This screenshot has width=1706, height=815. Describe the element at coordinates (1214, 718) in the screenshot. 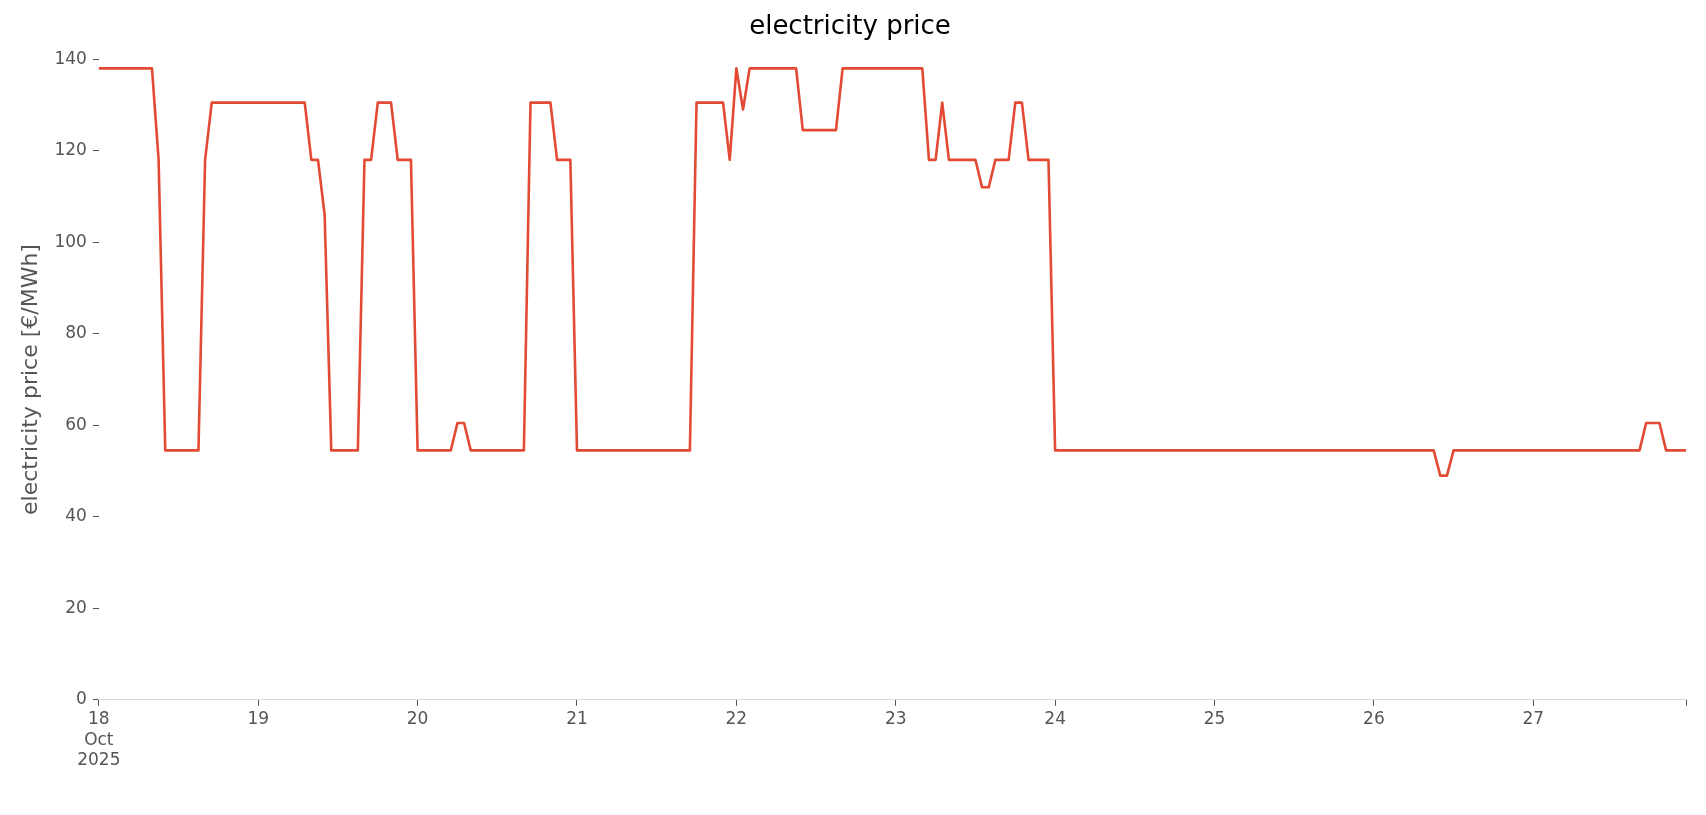

I see `x-tick-label: 25` at that location.